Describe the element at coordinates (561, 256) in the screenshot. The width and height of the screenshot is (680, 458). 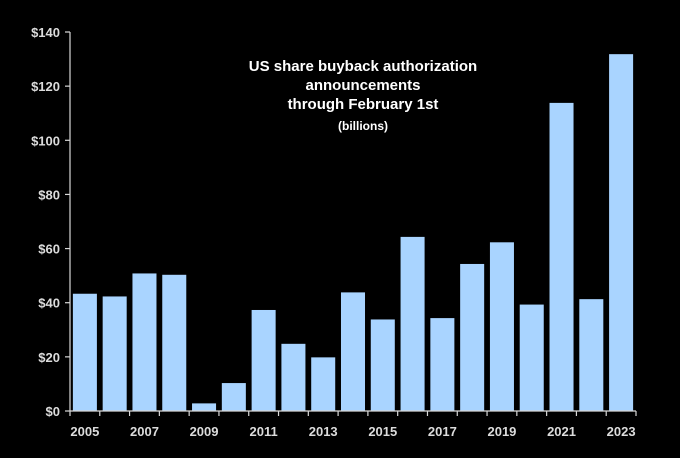
I see `bar-2021` at that location.